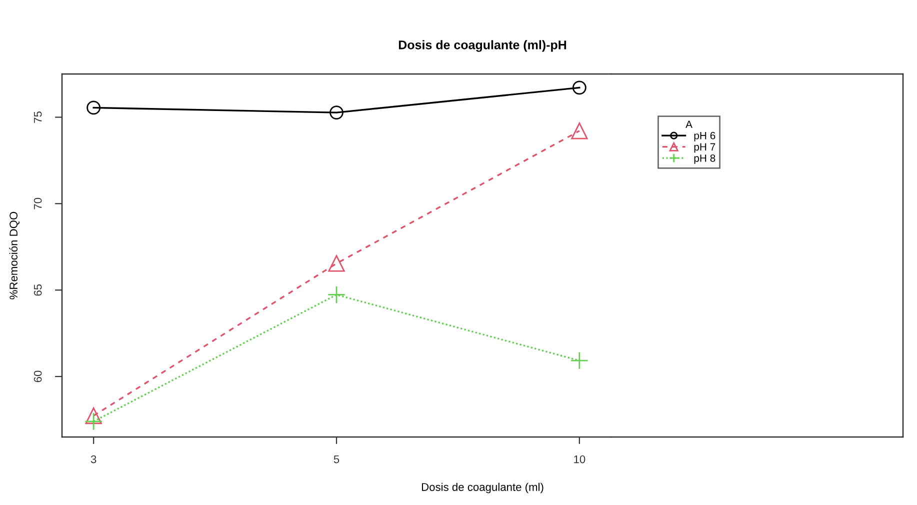  I want to click on y-axis-title: %Remoción DQO, so click(14, 256).